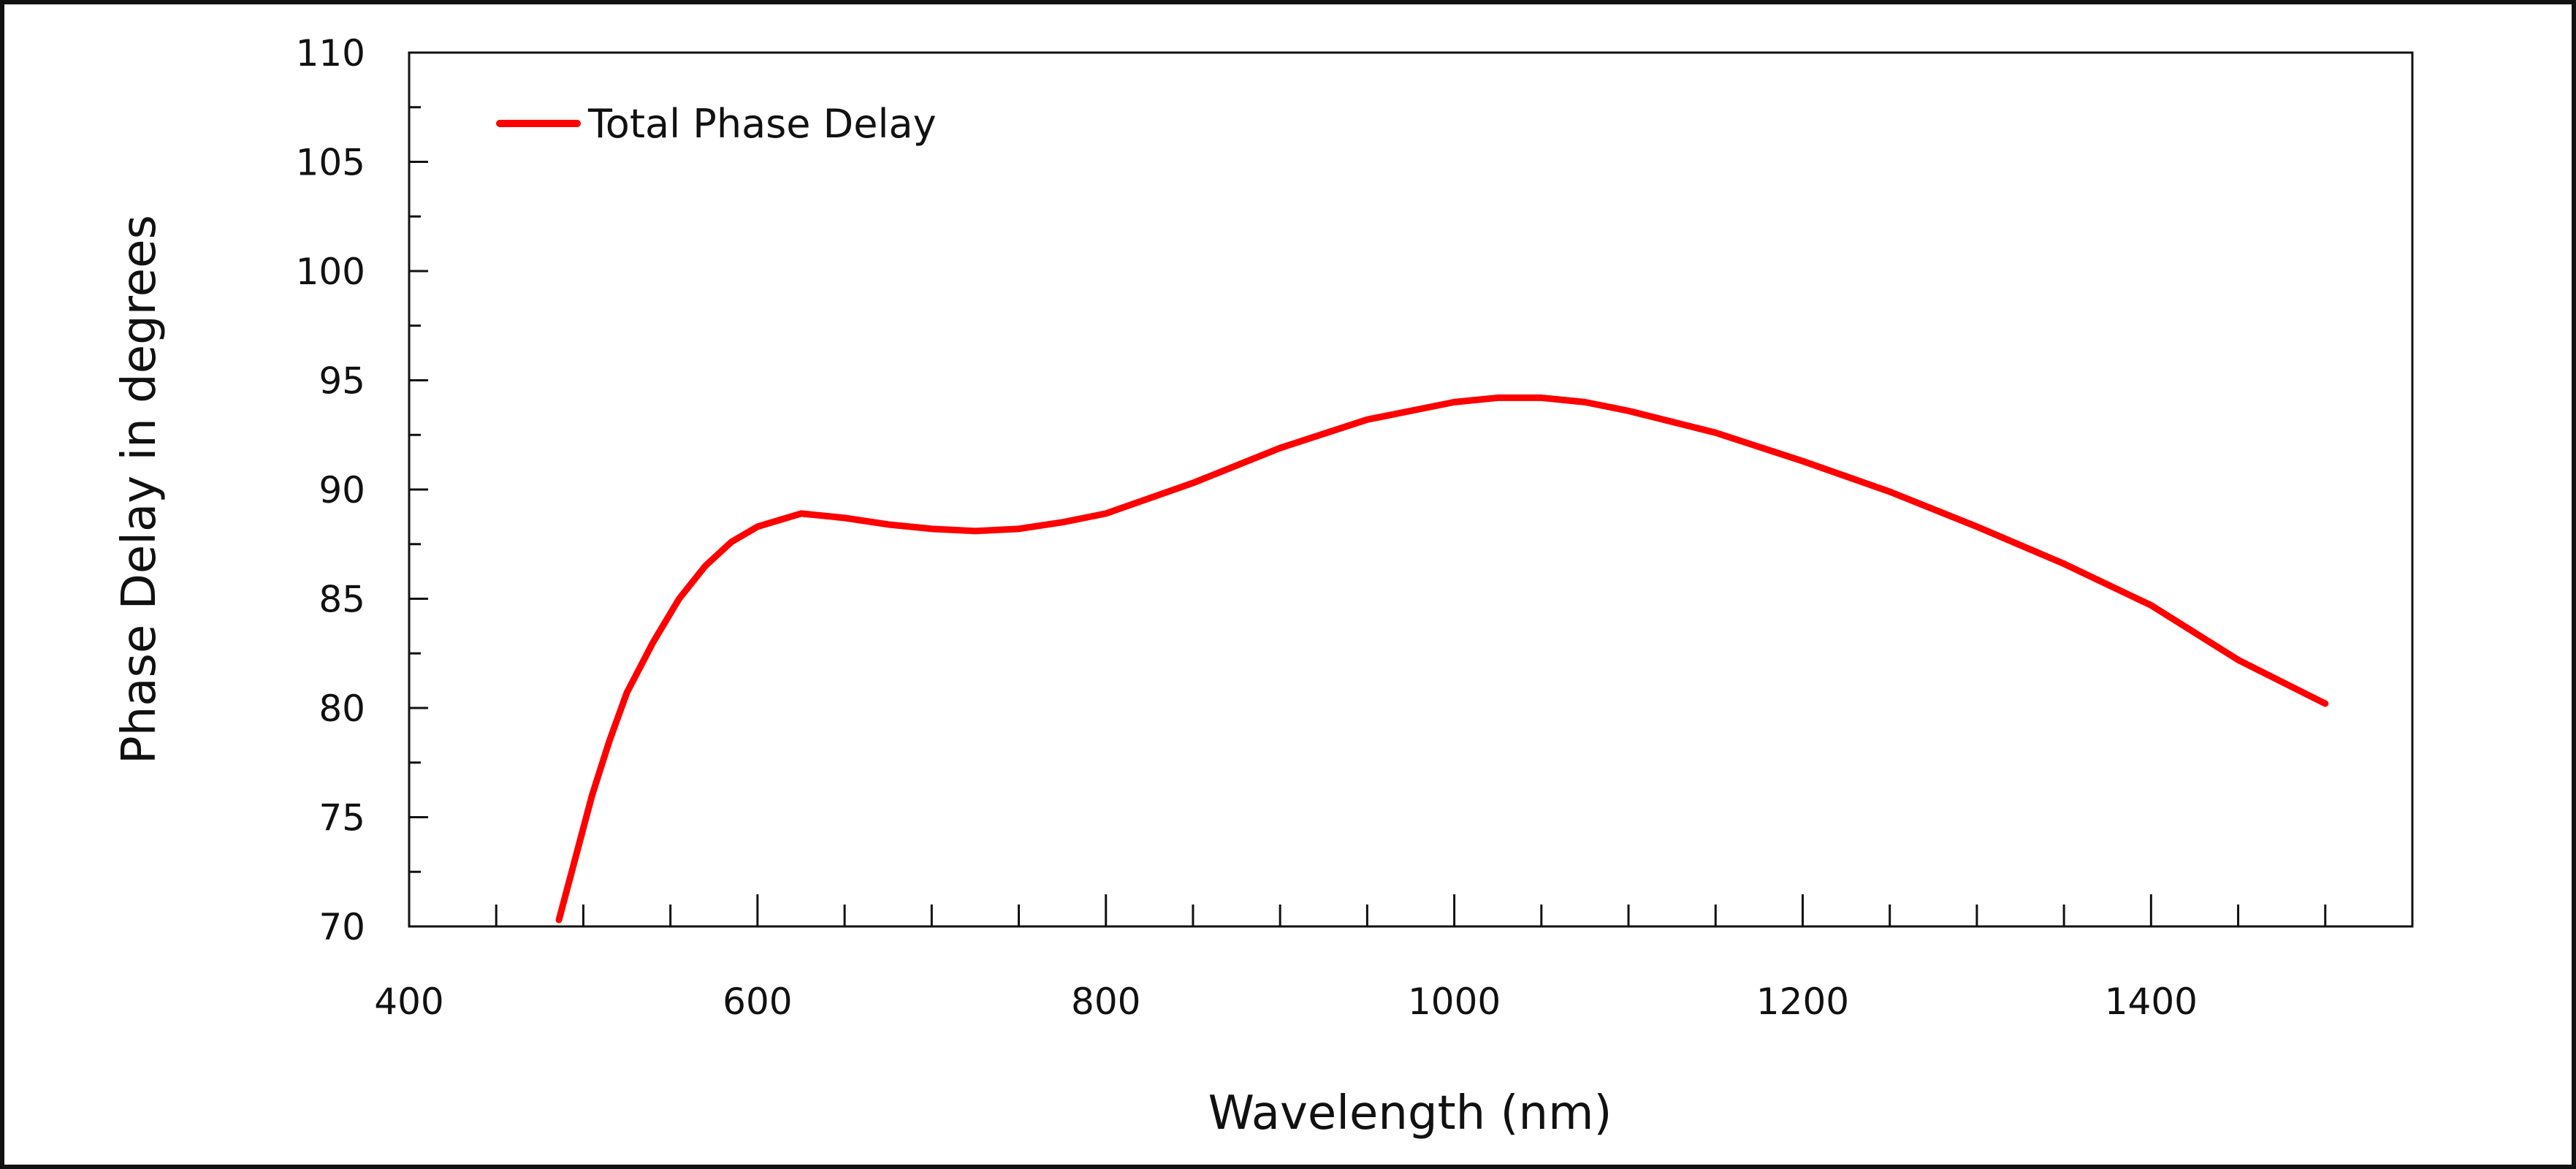 This screenshot has height=1169, width=2576. What do you see at coordinates (762, 124) in the screenshot?
I see `legend-label: Total Phase Delay` at bounding box center [762, 124].